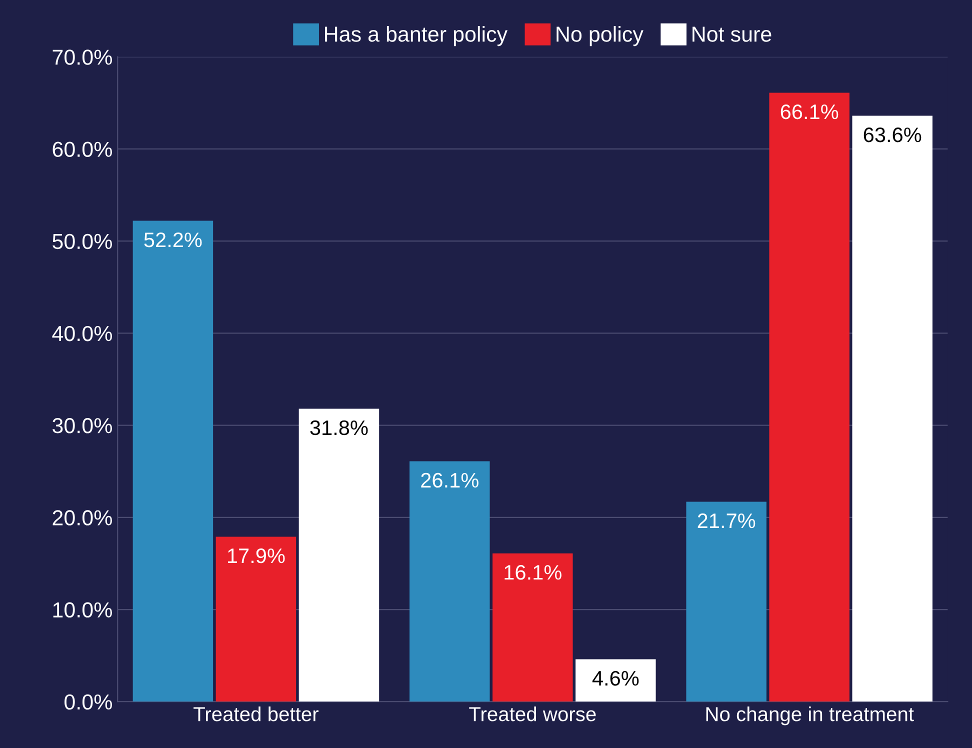 The height and width of the screenshot is (748, 972). Describe the element at coordinates (532, 714) in the screenshot. I see `x-tick-label: Treated worse` at that location.